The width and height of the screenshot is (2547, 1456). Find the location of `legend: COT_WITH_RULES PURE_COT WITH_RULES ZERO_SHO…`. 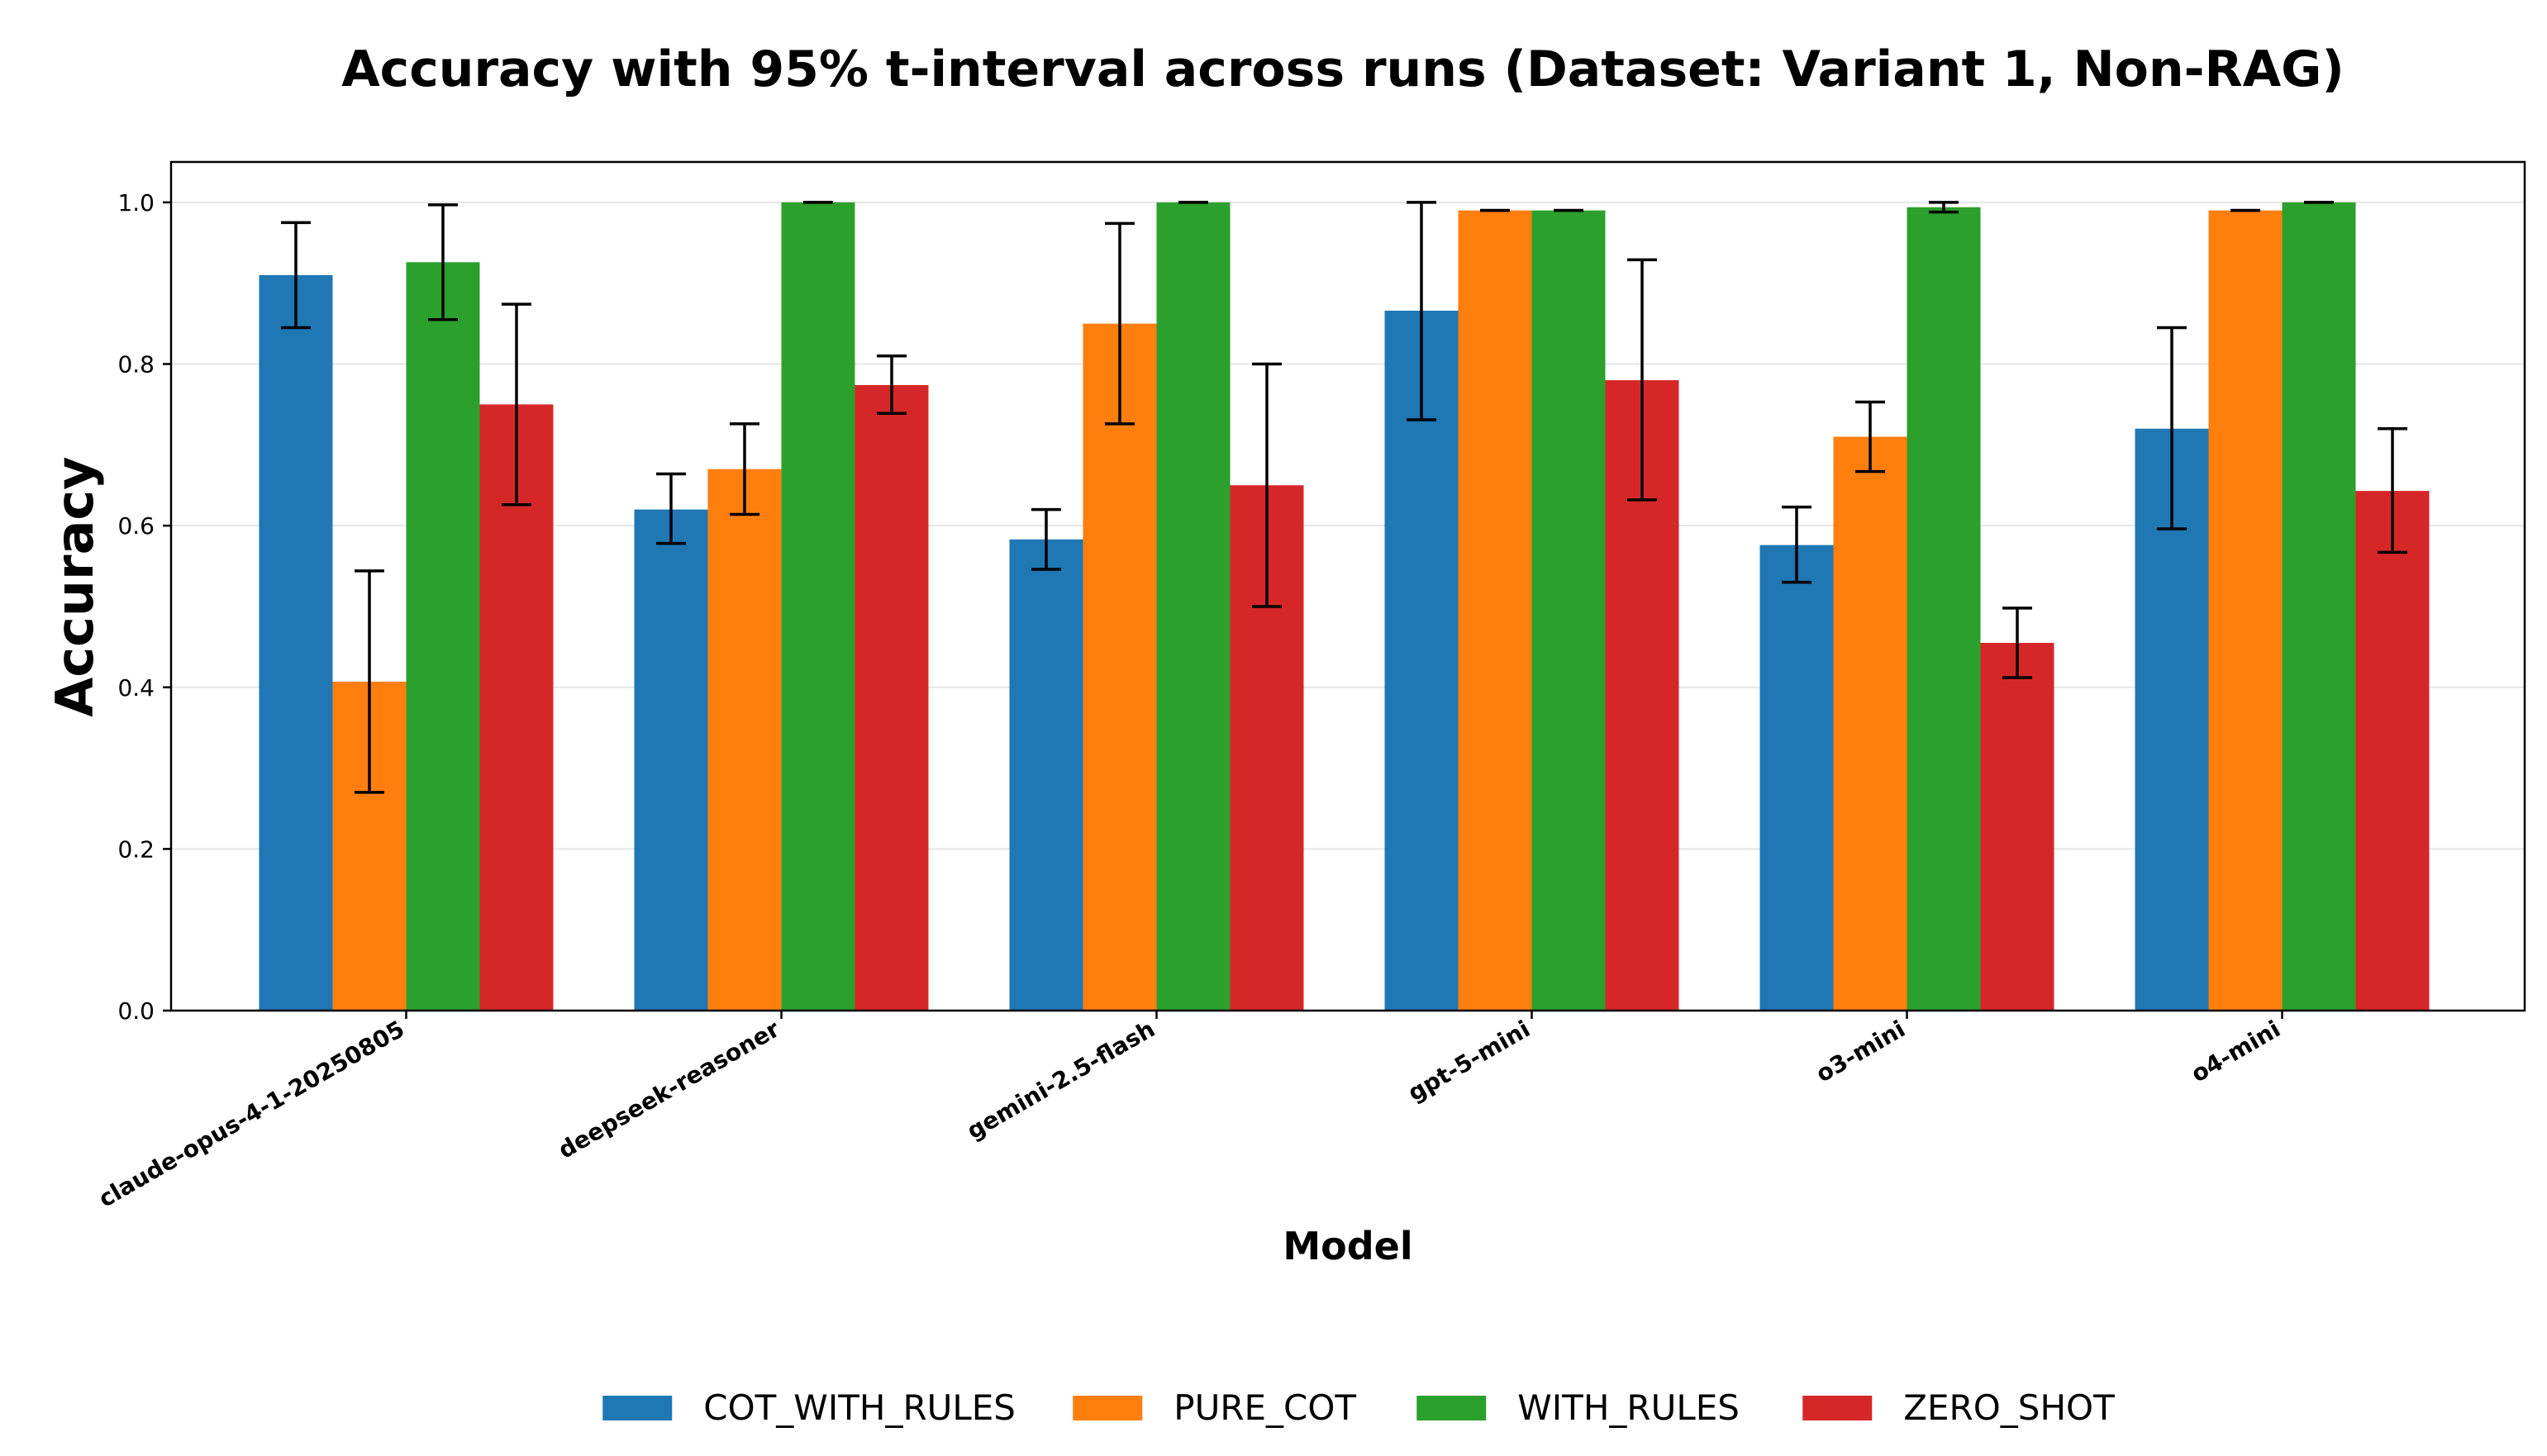

legend: COT_WITH_RULES PURE_COT WITH_RULES ZERO_SHO… is located at coordinates (1359, 1407).